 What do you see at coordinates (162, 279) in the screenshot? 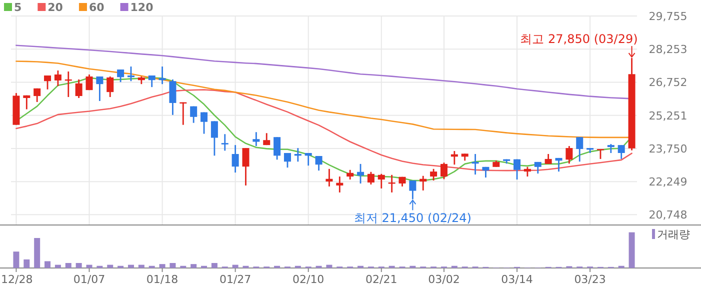
I see `x-tick-label: 01/18` at bounding box center [162, 279].